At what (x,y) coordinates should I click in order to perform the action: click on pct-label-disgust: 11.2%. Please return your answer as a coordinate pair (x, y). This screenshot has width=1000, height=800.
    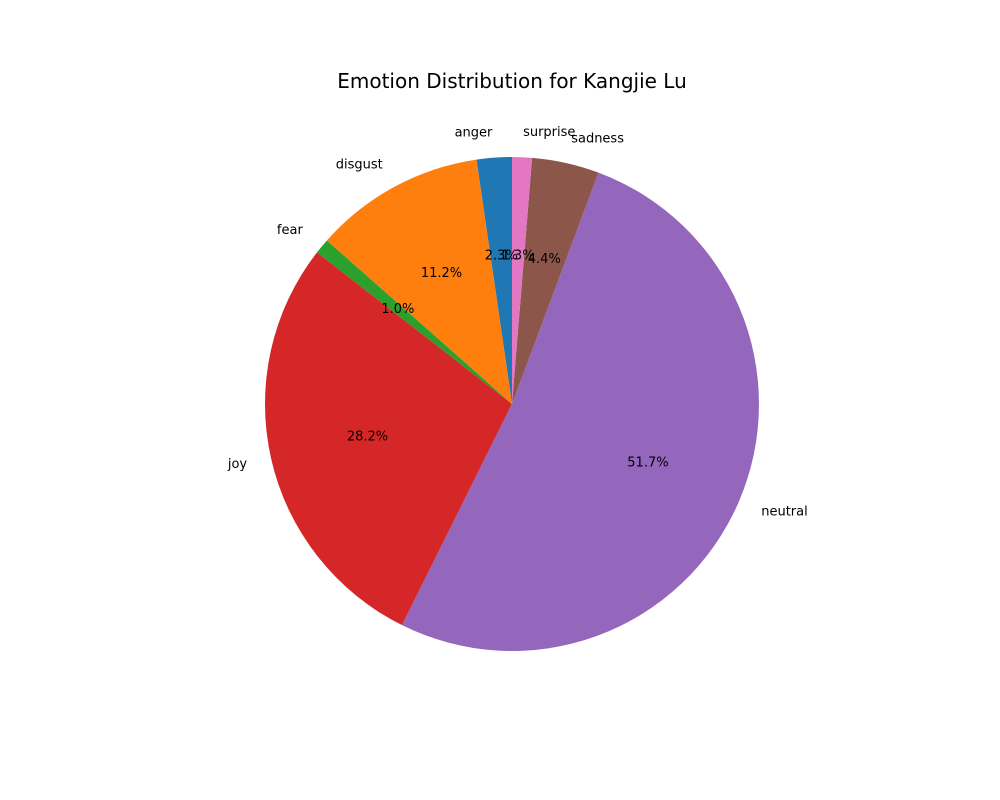
    Looking at the image, I should click on (441, 273).